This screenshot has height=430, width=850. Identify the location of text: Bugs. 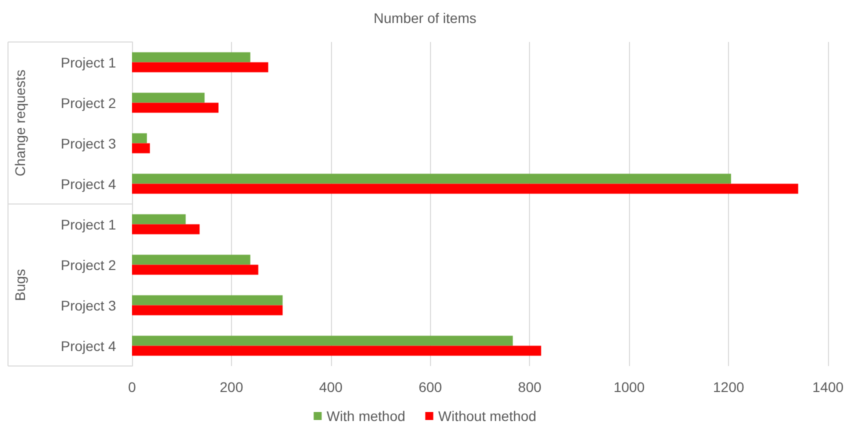
(20, 285).